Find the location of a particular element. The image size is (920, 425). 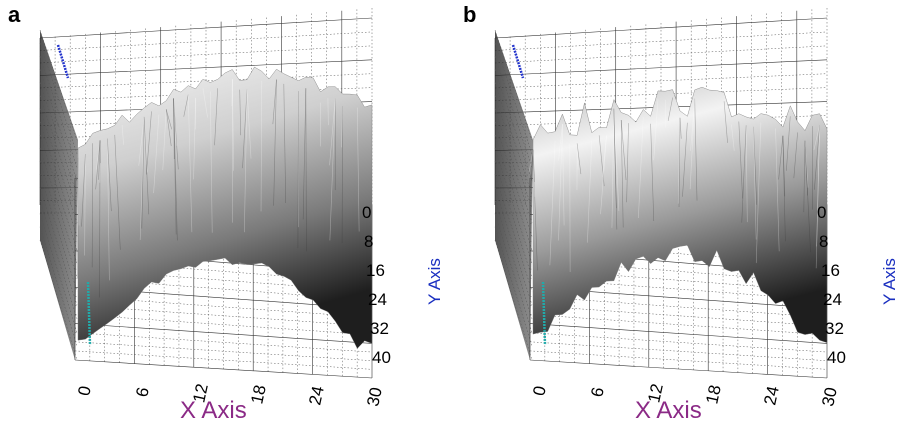

panel-letter: a is located at coordinates (14, 14).